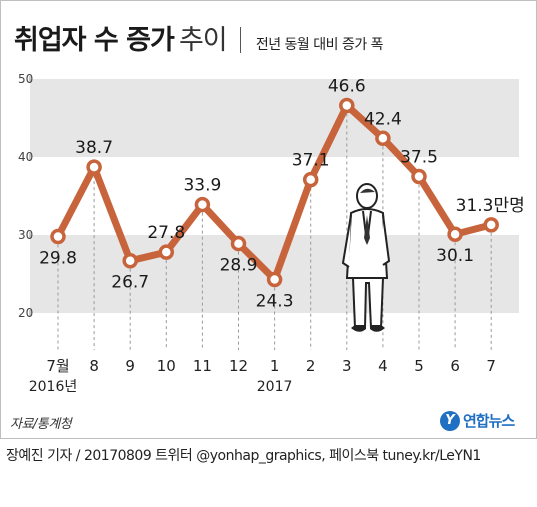  Describe the element at coordinates (202, 366) in the screenshot. I see `x-tick-label-4: 11` at that location.